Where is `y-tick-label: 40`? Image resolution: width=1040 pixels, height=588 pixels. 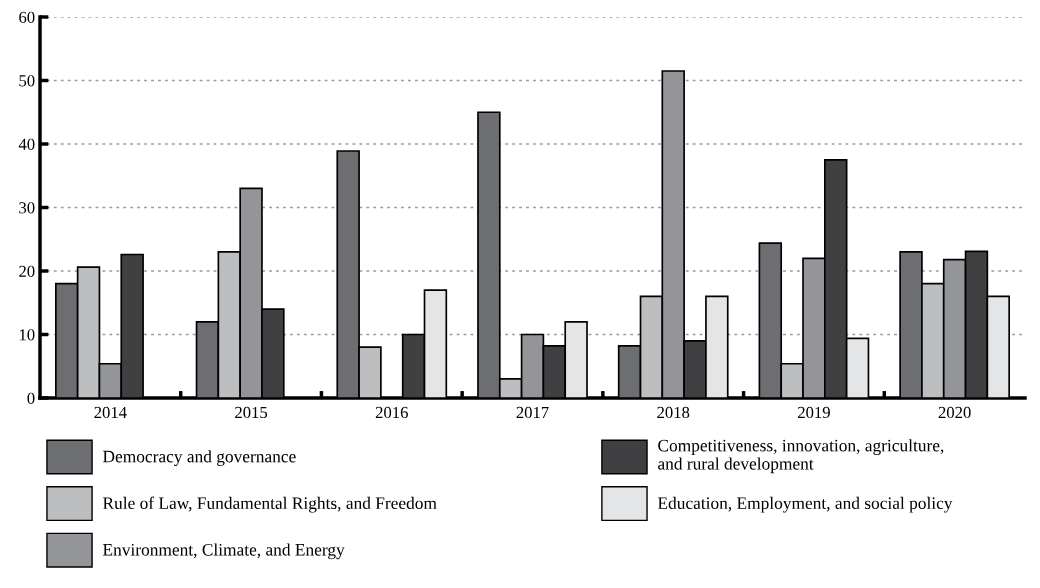
y-tick-label: 40 is located at coordinates (26, 144).